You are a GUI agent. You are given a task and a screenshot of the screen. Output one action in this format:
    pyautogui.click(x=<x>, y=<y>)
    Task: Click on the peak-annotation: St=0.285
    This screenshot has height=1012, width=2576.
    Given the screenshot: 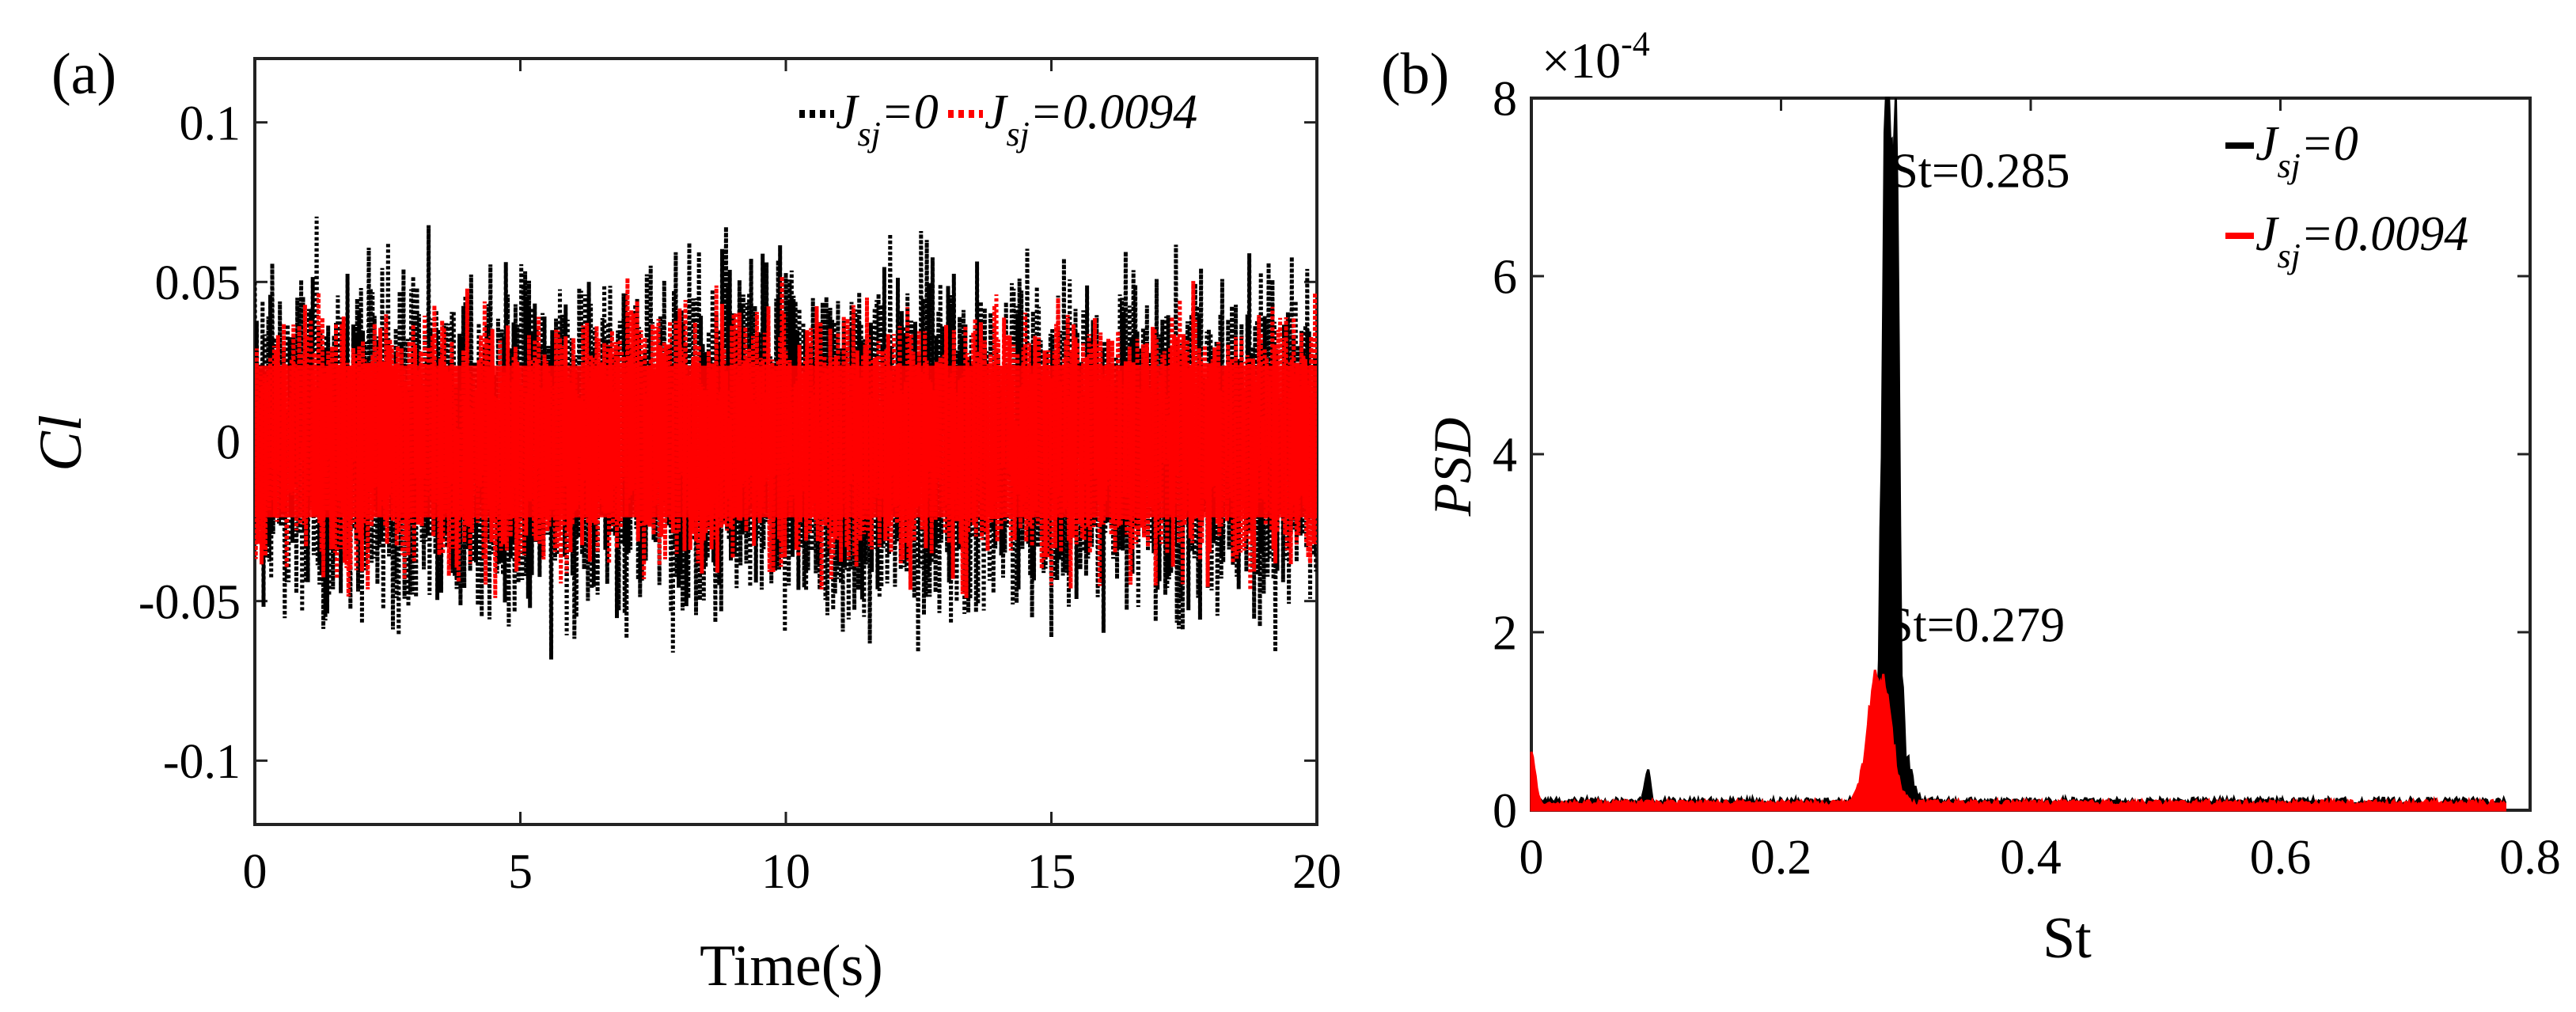 What is the action you would take?
    pyautogui.click(x=1980, y=172)
    